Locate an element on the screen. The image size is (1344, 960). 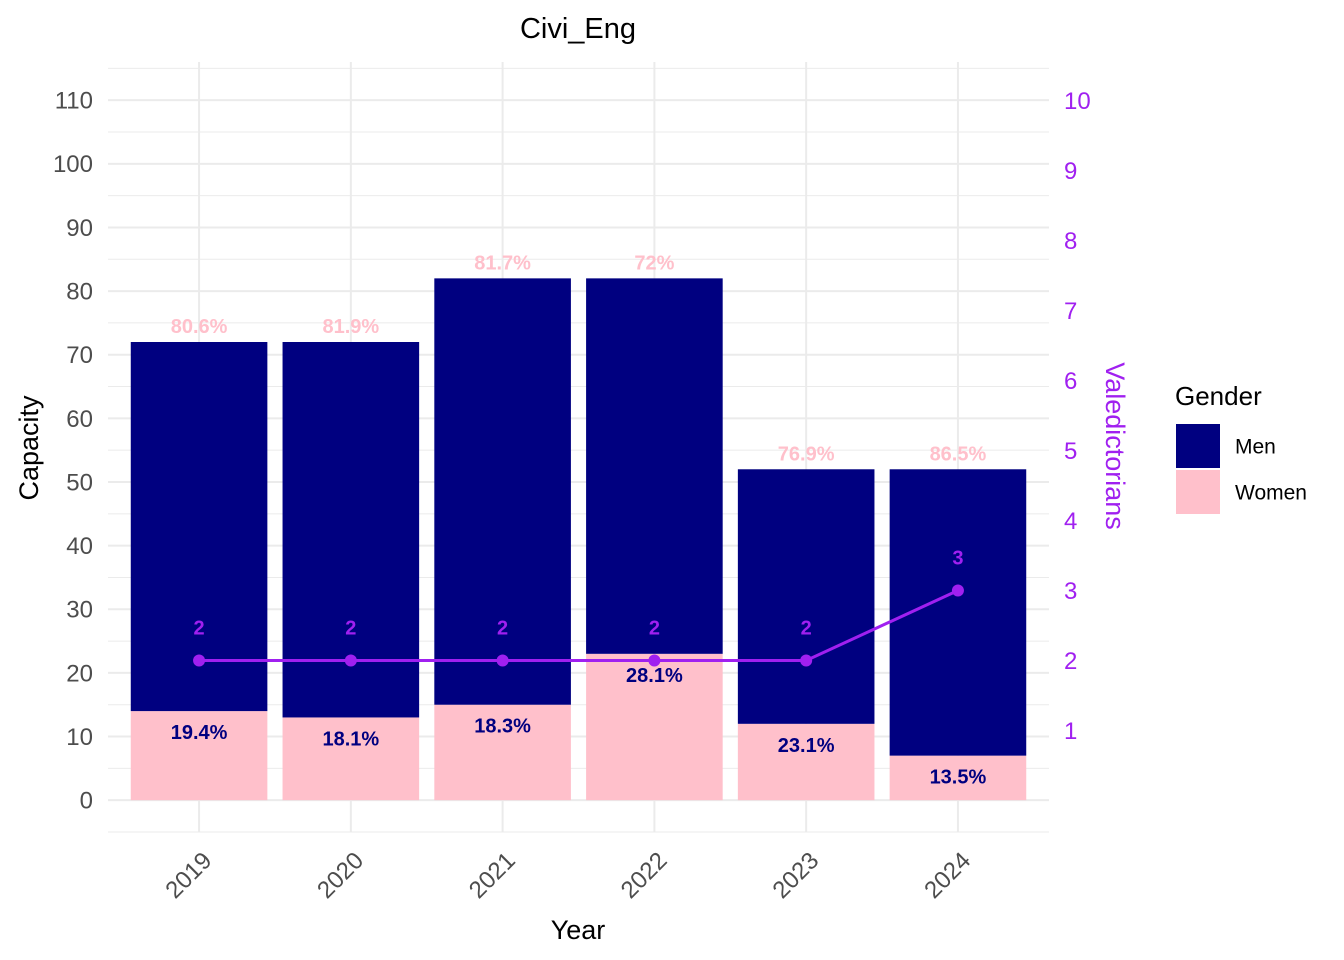
y-axis-title: Capacity is located at coordinates (29, 448).